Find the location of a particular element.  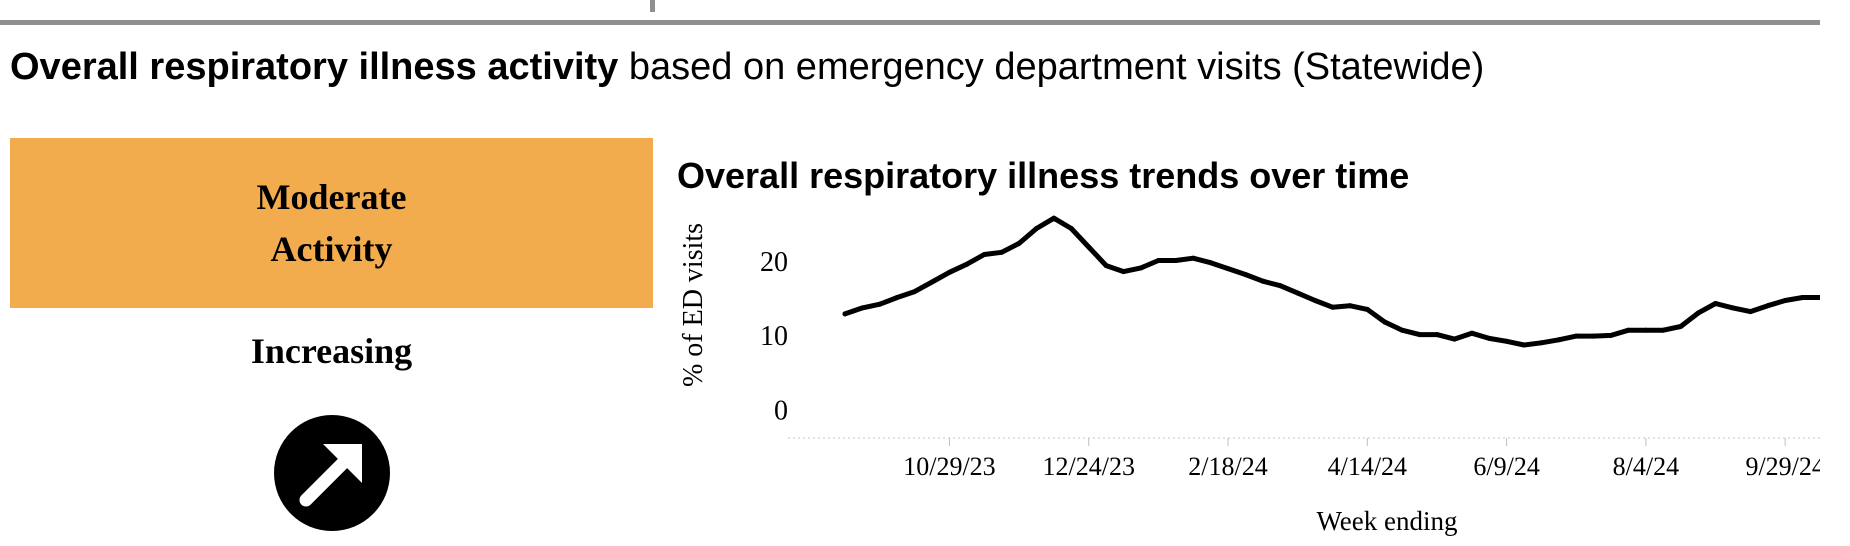

arrow-up-right-circle-icon is located at coordinates (332, 473).